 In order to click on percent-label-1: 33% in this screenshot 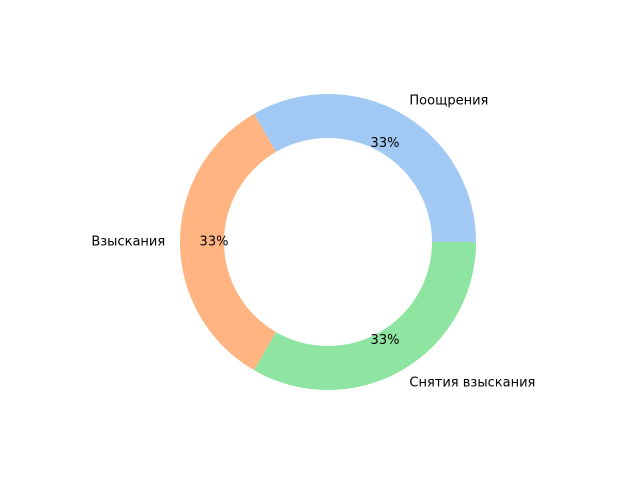, I will do `click(385, 143)`.